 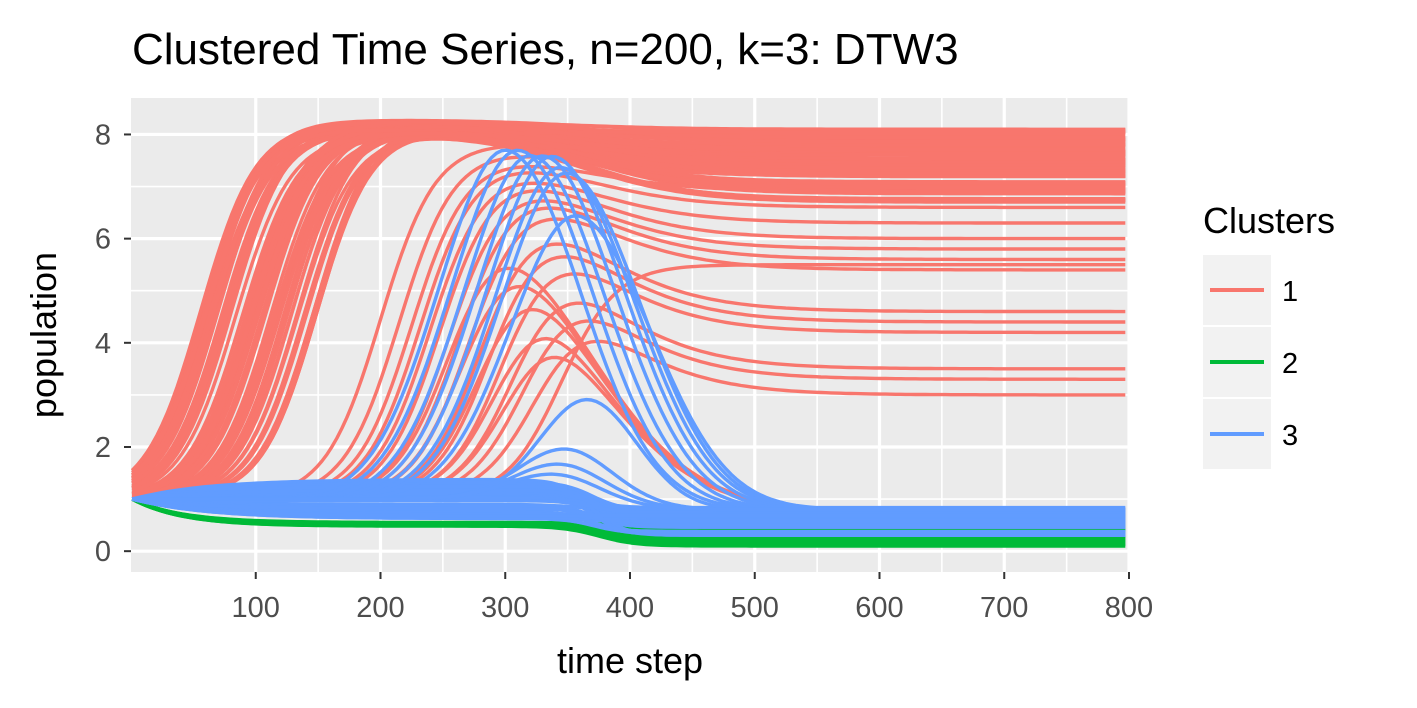 I want to click on chart-title: Clustered Time Series, n=200, k=3: DTW3, so click(x=545, y=49).